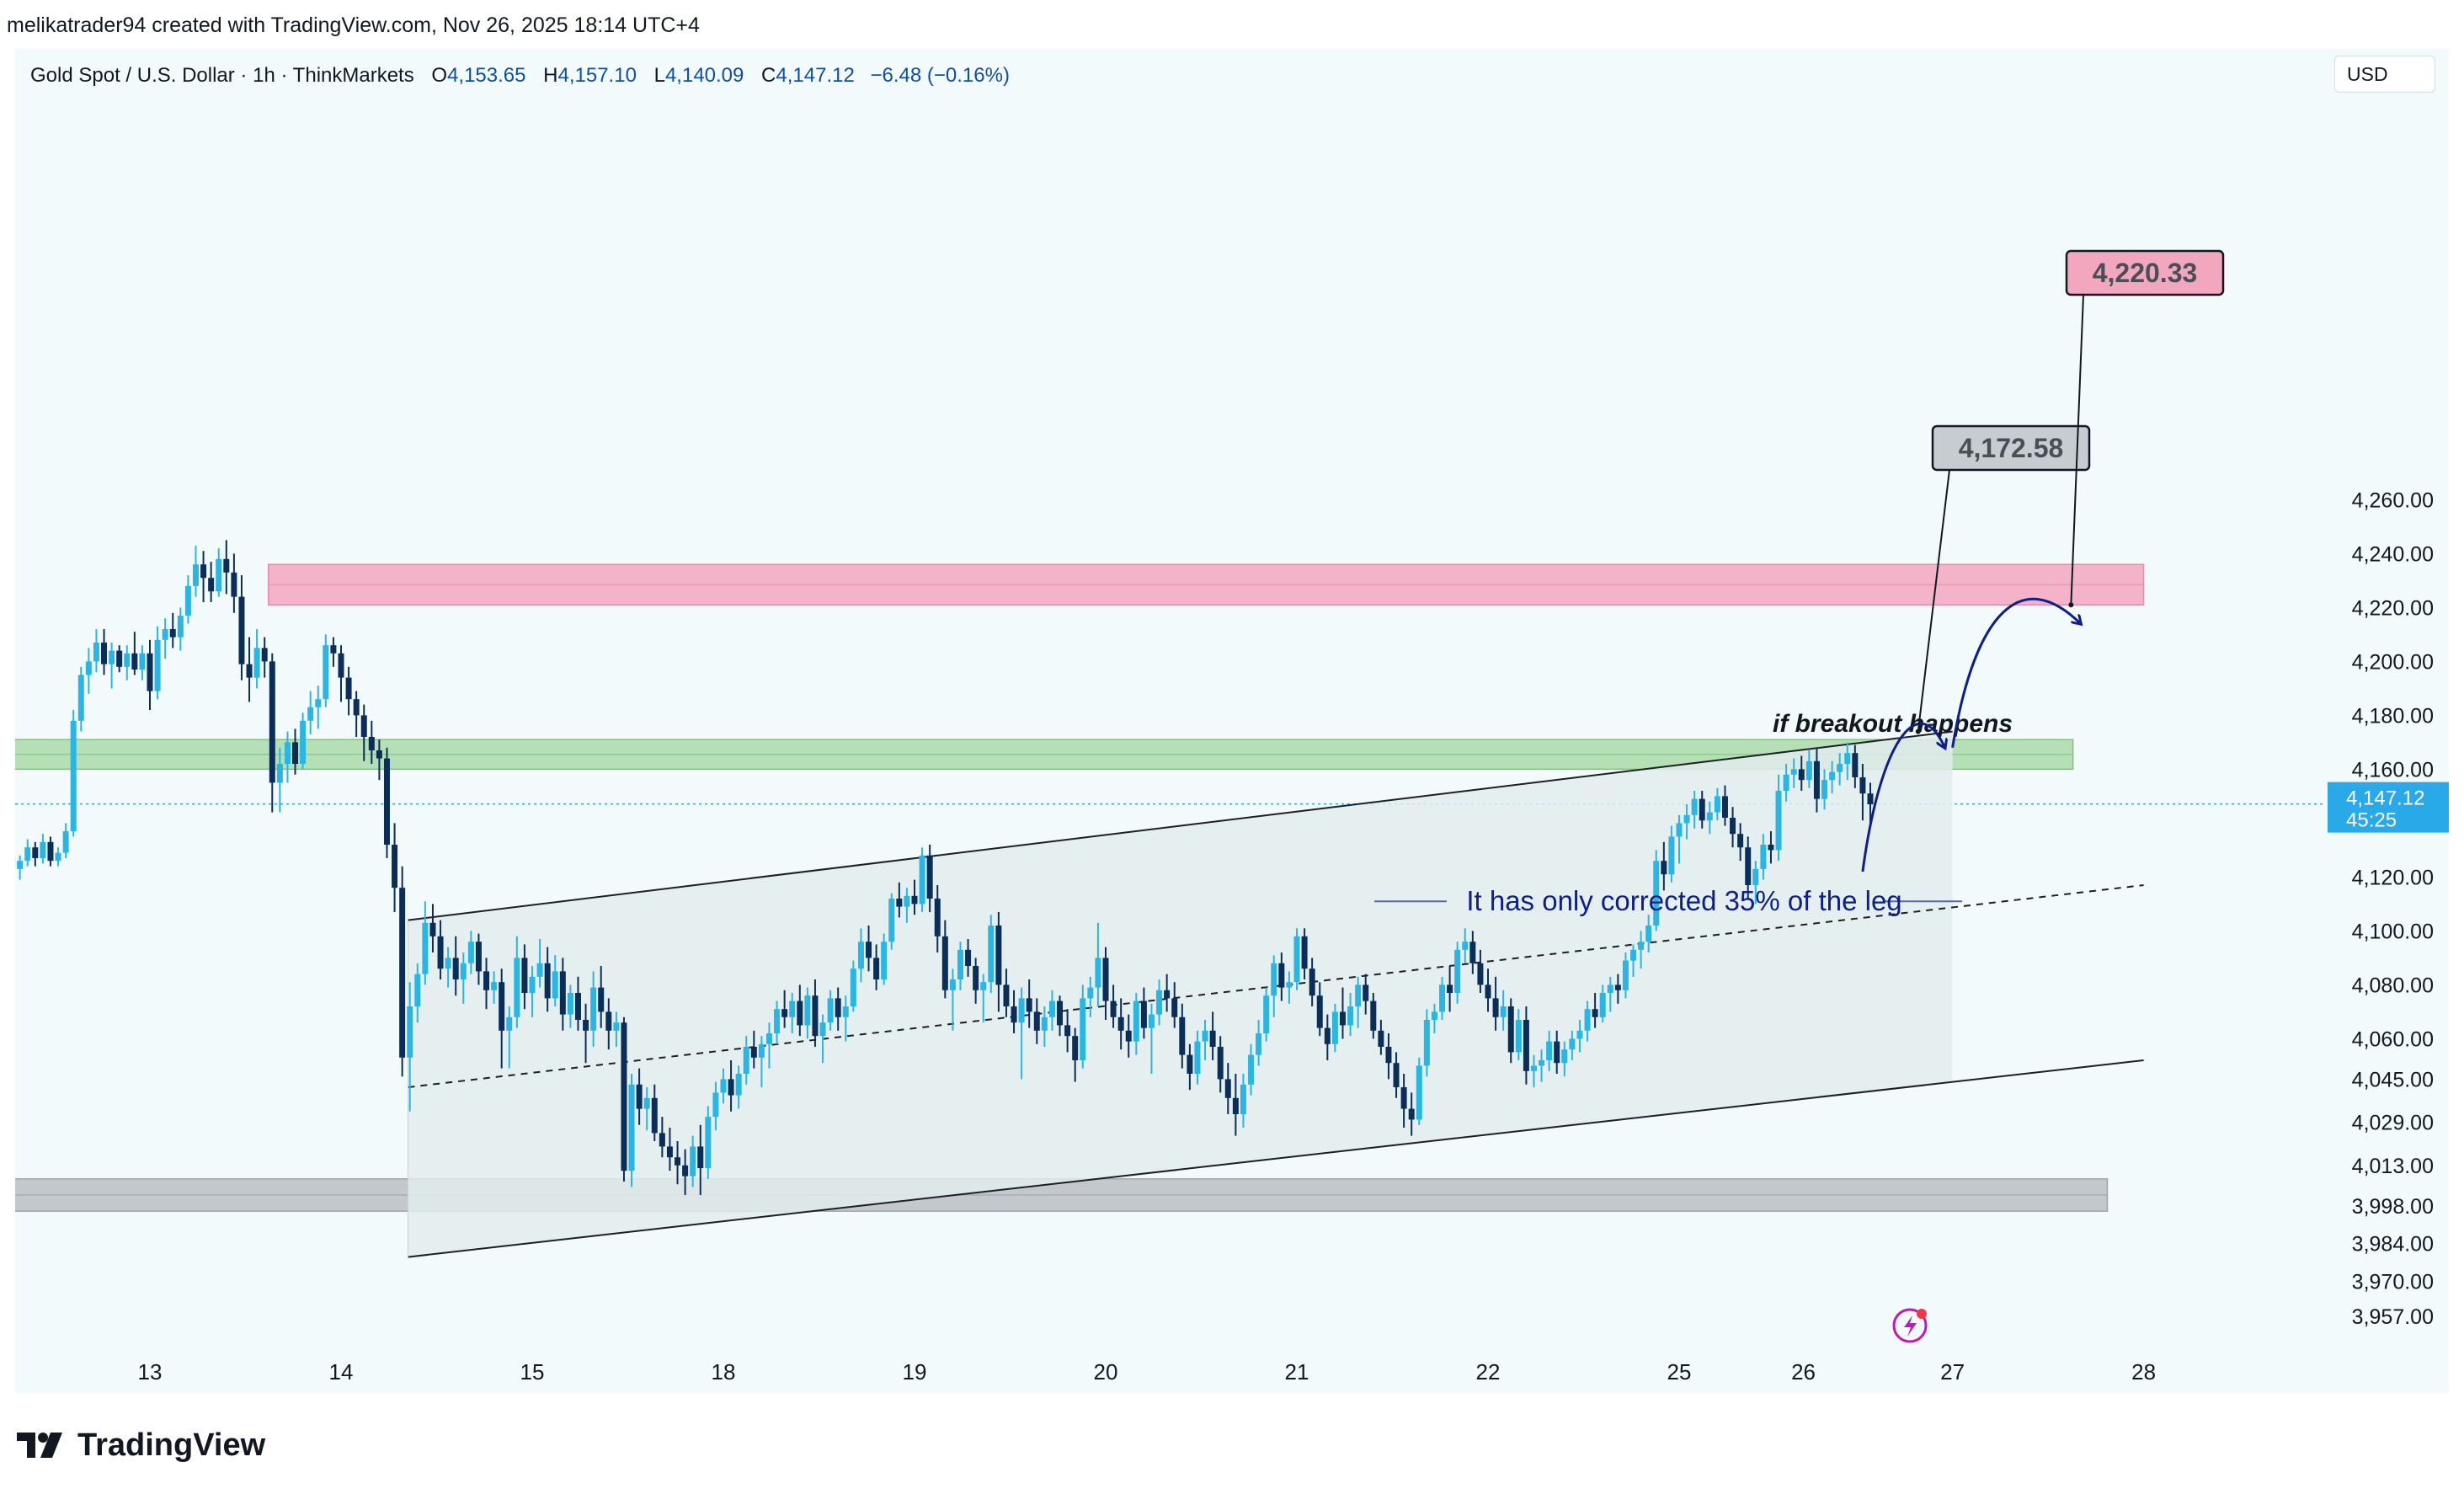  I want to click on target-1-box, so click(2011, 448).